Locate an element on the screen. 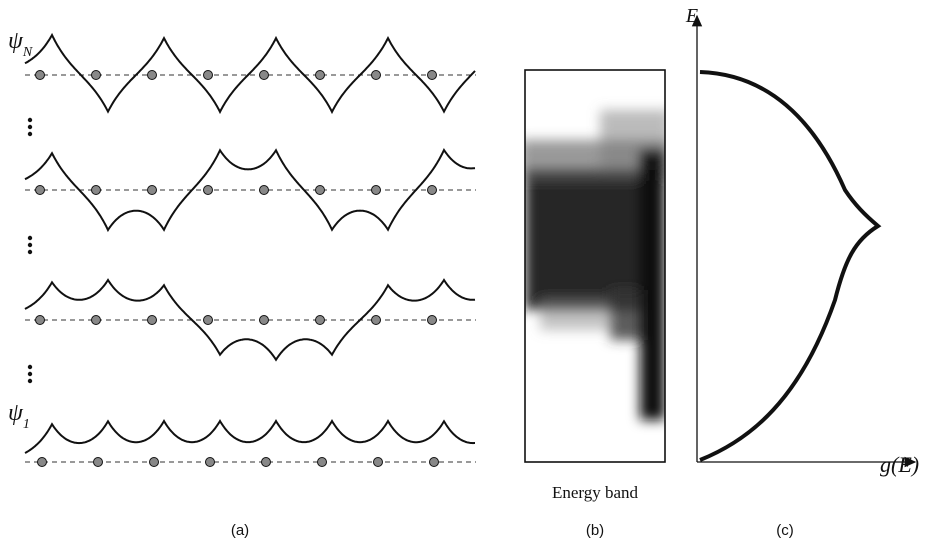 This screenshot has height=545, width=930. dos-curve is located at coordinates (790, 266).